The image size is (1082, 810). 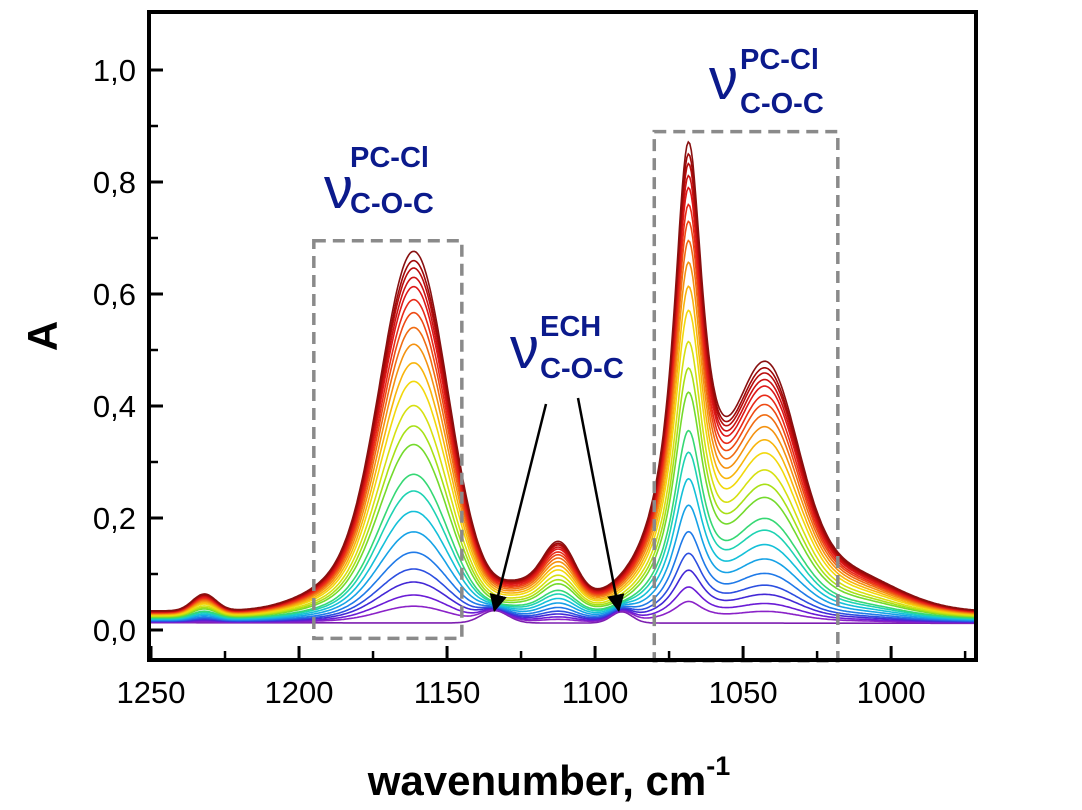 I want to click on y-axis-title: A, so click(x=42, y=336).